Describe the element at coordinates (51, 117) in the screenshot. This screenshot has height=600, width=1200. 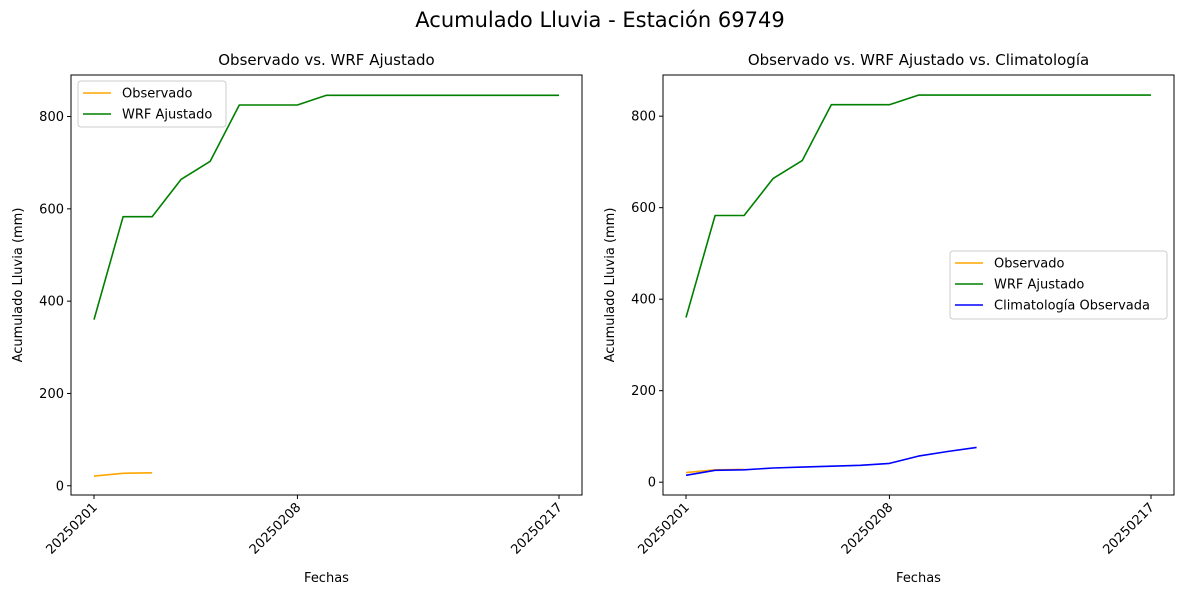
I see `left-y-tick-label: 800` at that location.